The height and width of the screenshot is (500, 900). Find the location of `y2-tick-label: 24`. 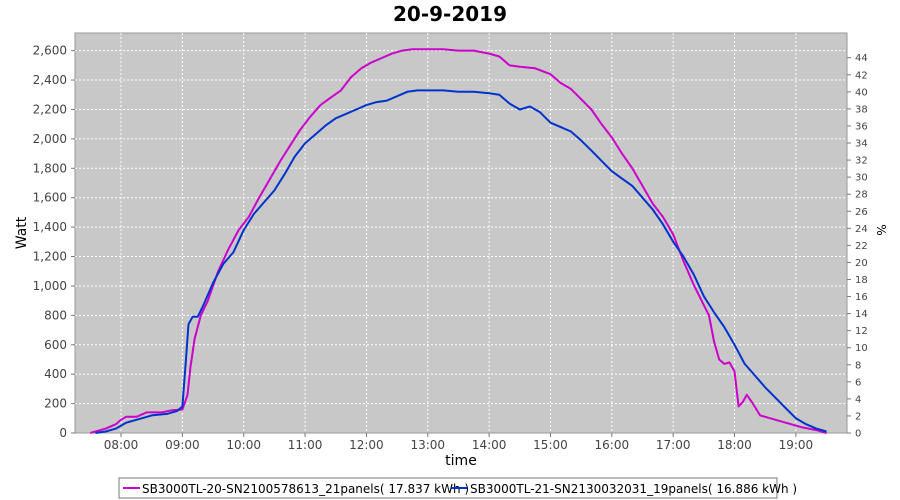

y2-tick-label: 24 is located at coordinates (861, 229).